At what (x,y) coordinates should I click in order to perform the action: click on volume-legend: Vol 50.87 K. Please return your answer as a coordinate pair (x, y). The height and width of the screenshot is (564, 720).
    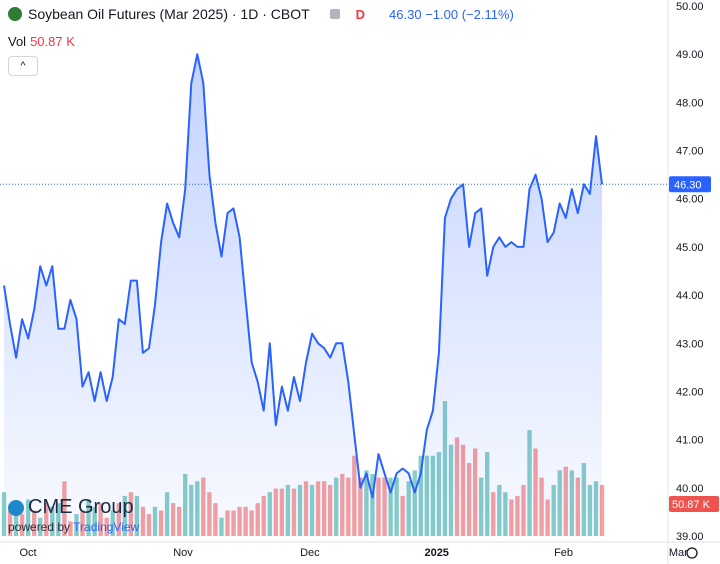
    Looking at the image, I should click on (41, 41).